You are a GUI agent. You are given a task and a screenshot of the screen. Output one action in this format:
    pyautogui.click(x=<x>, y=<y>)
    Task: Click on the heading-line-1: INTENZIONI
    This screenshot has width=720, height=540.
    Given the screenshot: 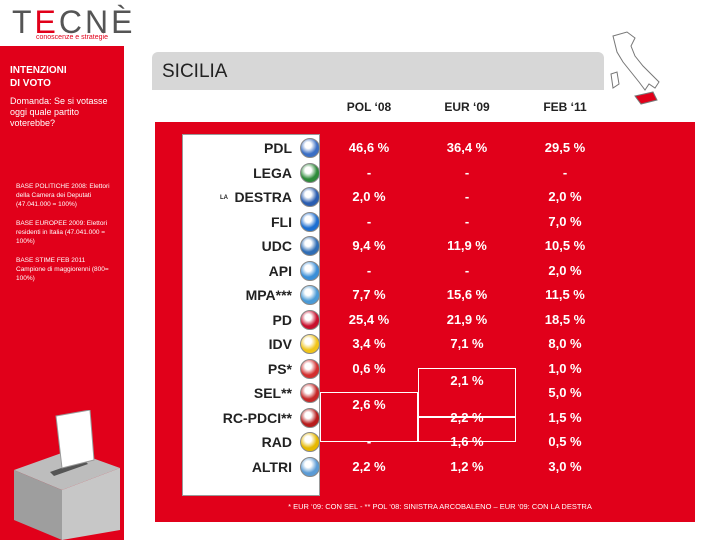 What is the action you would take?
    pyautogui.click(x=38, y=70)
    